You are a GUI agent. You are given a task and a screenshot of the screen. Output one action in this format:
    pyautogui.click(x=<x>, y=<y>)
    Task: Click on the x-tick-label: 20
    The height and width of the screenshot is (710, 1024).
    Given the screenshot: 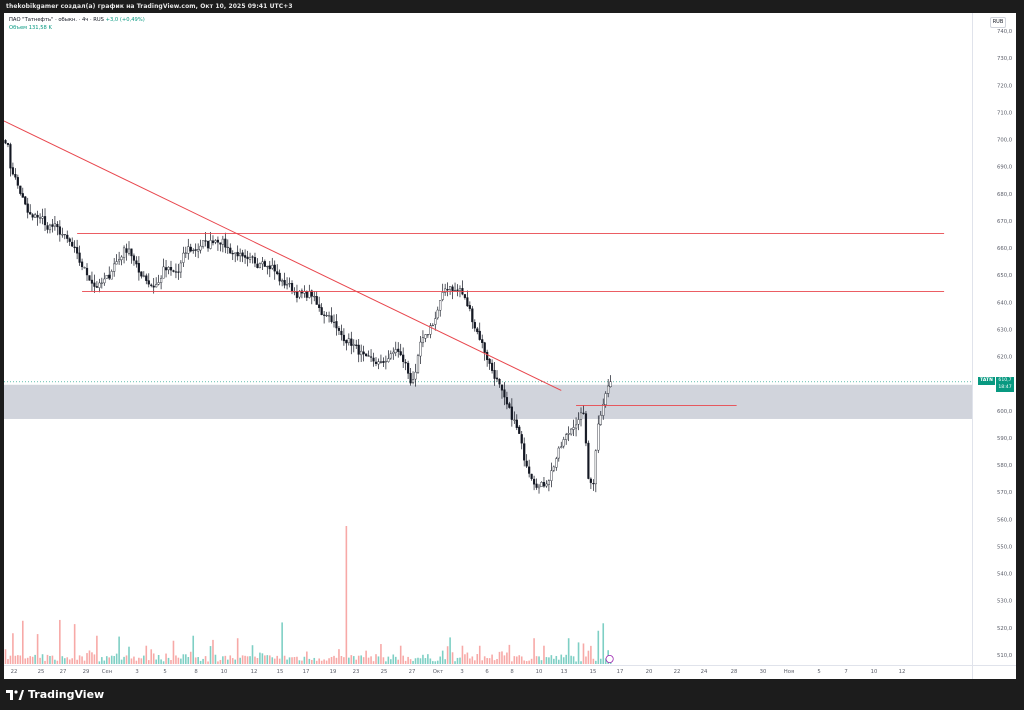 What is the action you would take?
    pyautogui.click(x=649, y=672)
    